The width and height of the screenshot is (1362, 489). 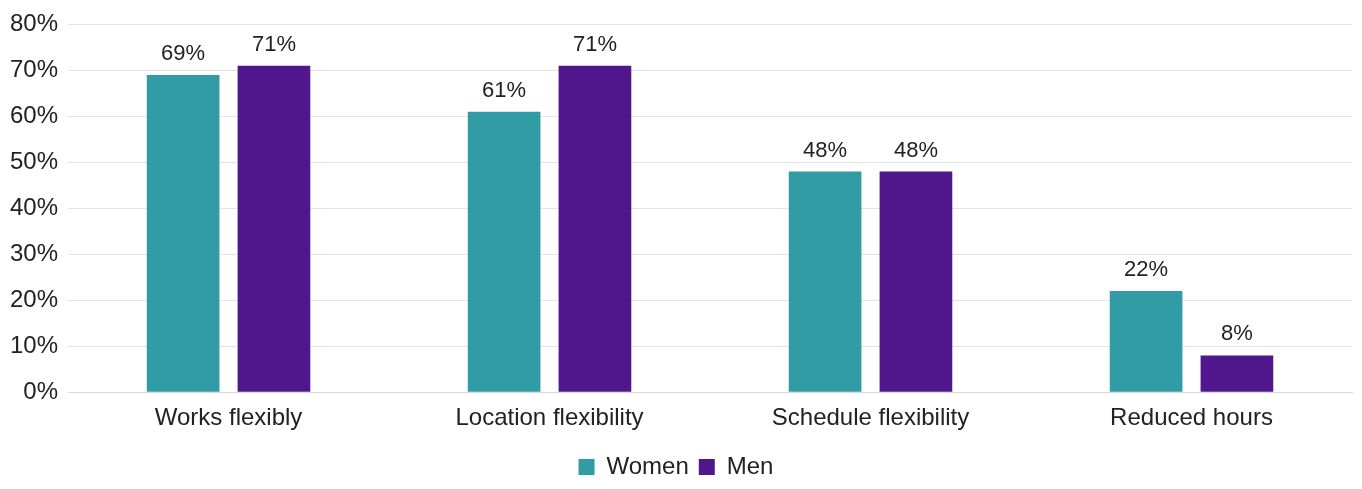 What do you see at coordinates (41, 390) in the screenshot?
I see `y-tick-label: 0%` at bounding box center [41, 390].